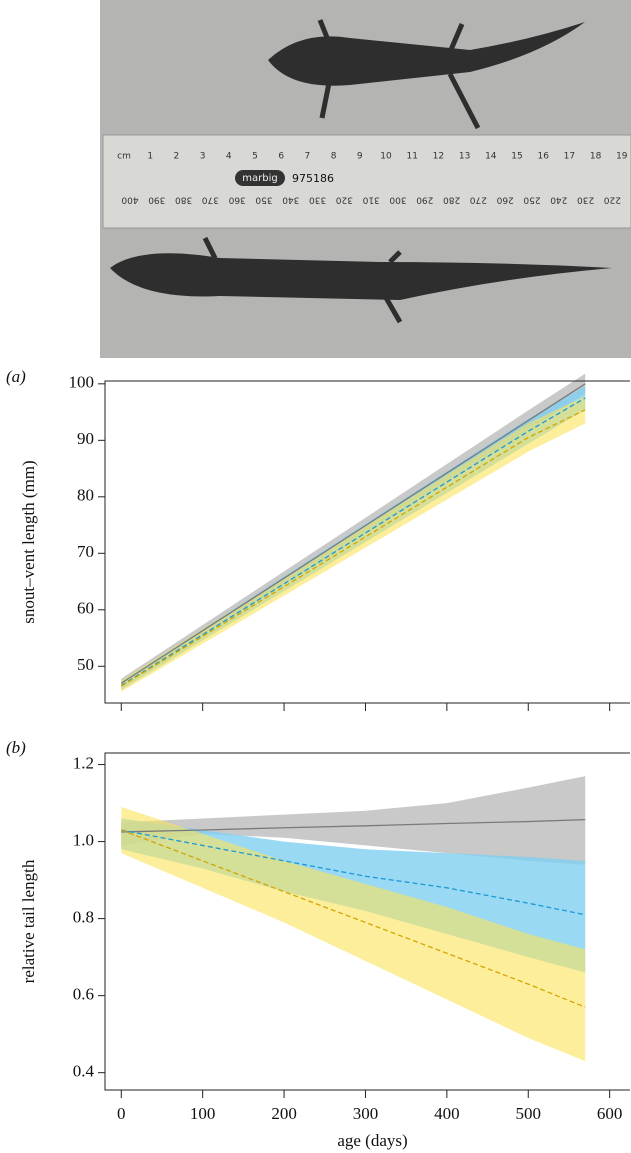 The height and width of the screenshot is (1153, 631). Describe the element at coordinates (203, 157) in the screenshot. I see `ruler-cm-label: 3` at that location.